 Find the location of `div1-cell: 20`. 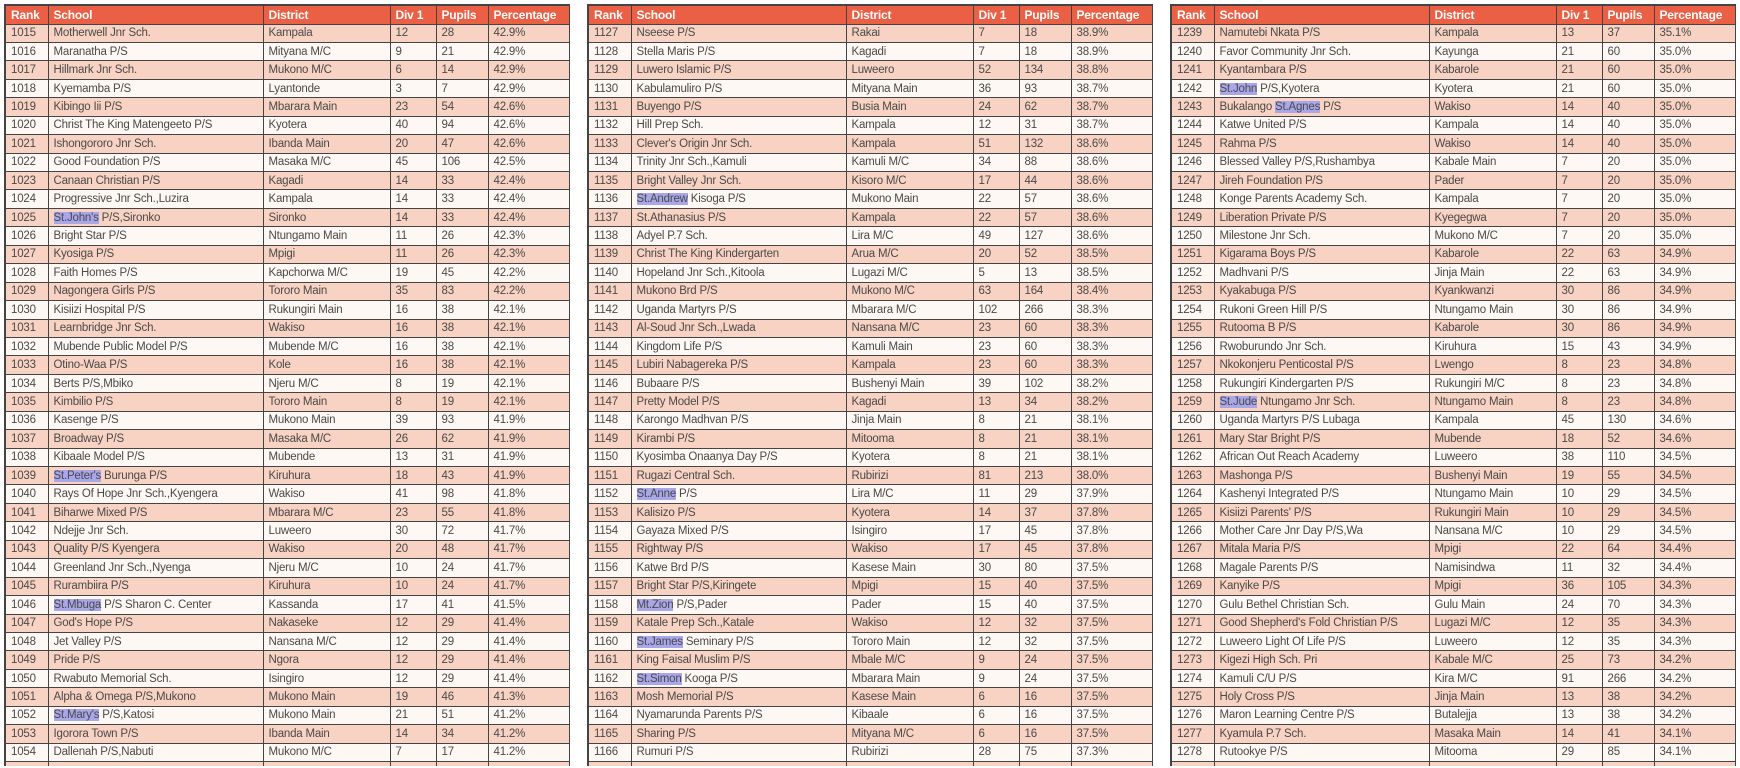

div1-cell: 20 is located at coordinates (996, 254).